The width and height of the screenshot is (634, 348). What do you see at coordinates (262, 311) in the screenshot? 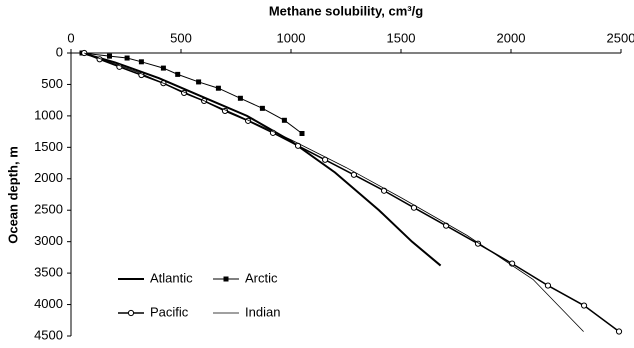
I see `legend-label: Indian` at bounding box center [262, 311].